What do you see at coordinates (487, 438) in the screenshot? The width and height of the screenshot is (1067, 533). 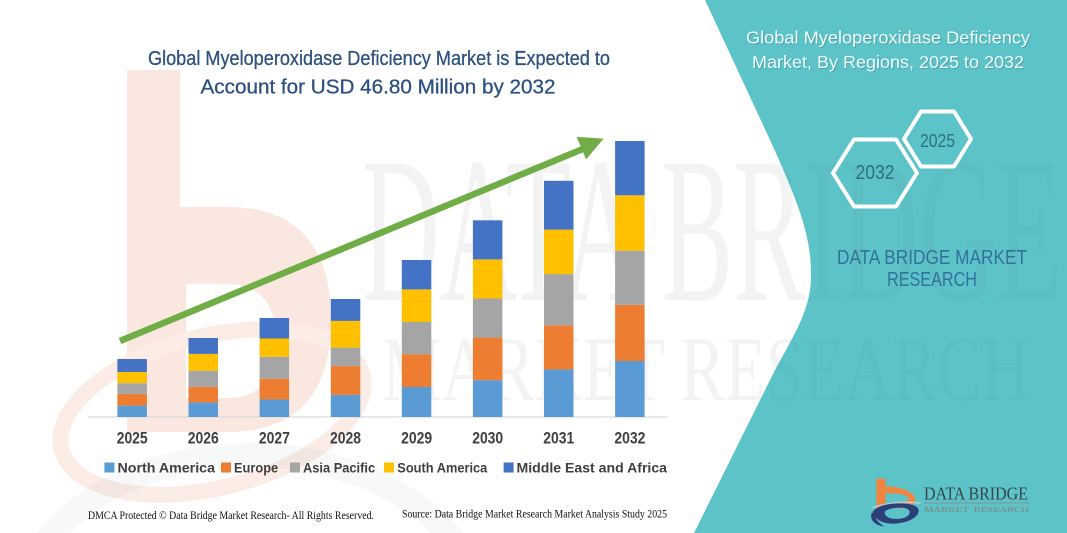 I see `svg-text: 2030` at bounding box center [487, 438].